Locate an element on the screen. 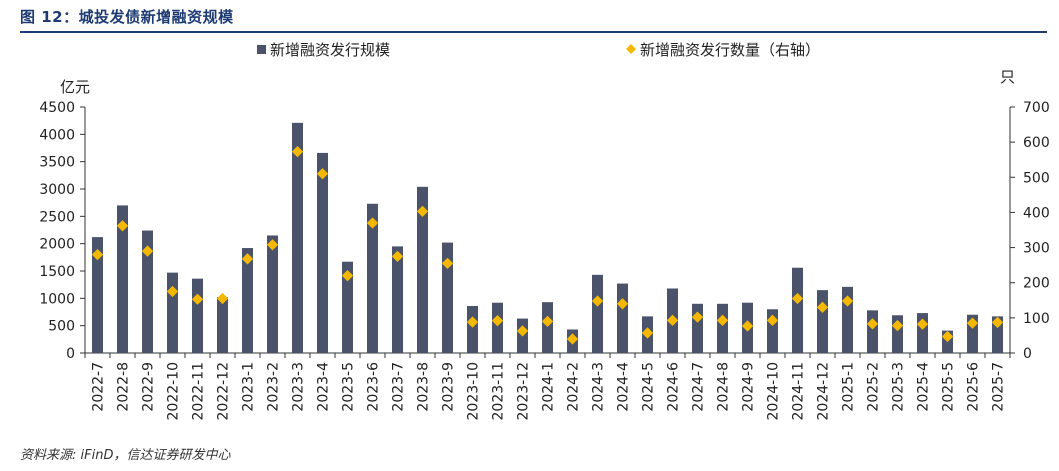 Image resolution: width=1059 pixels, height=471 pixels. x-tick-label: 2023-4 is located at coordinates (324, 387).